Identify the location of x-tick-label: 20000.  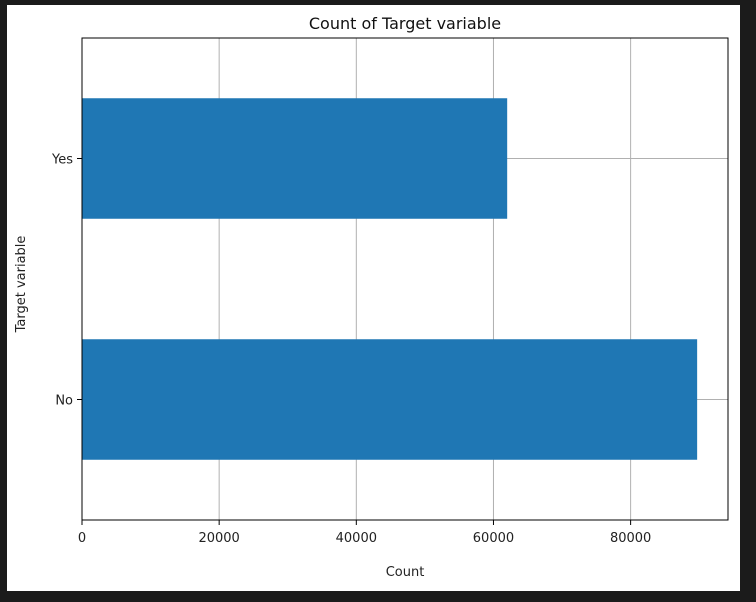
(218, 538).